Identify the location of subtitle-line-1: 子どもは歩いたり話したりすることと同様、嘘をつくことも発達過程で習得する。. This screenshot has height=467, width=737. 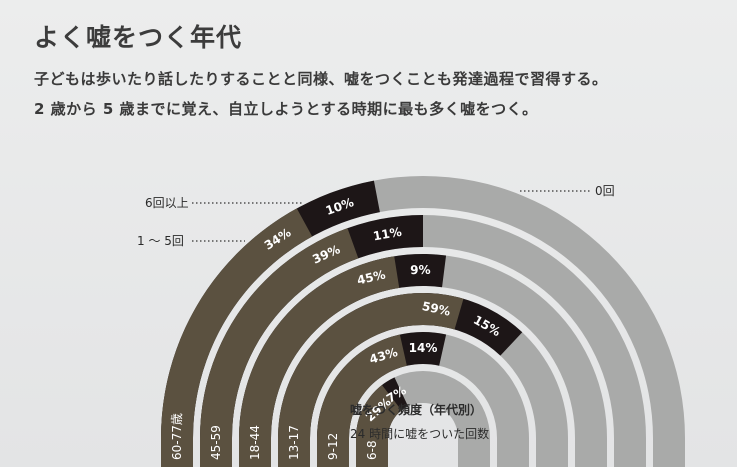
(321, 79).